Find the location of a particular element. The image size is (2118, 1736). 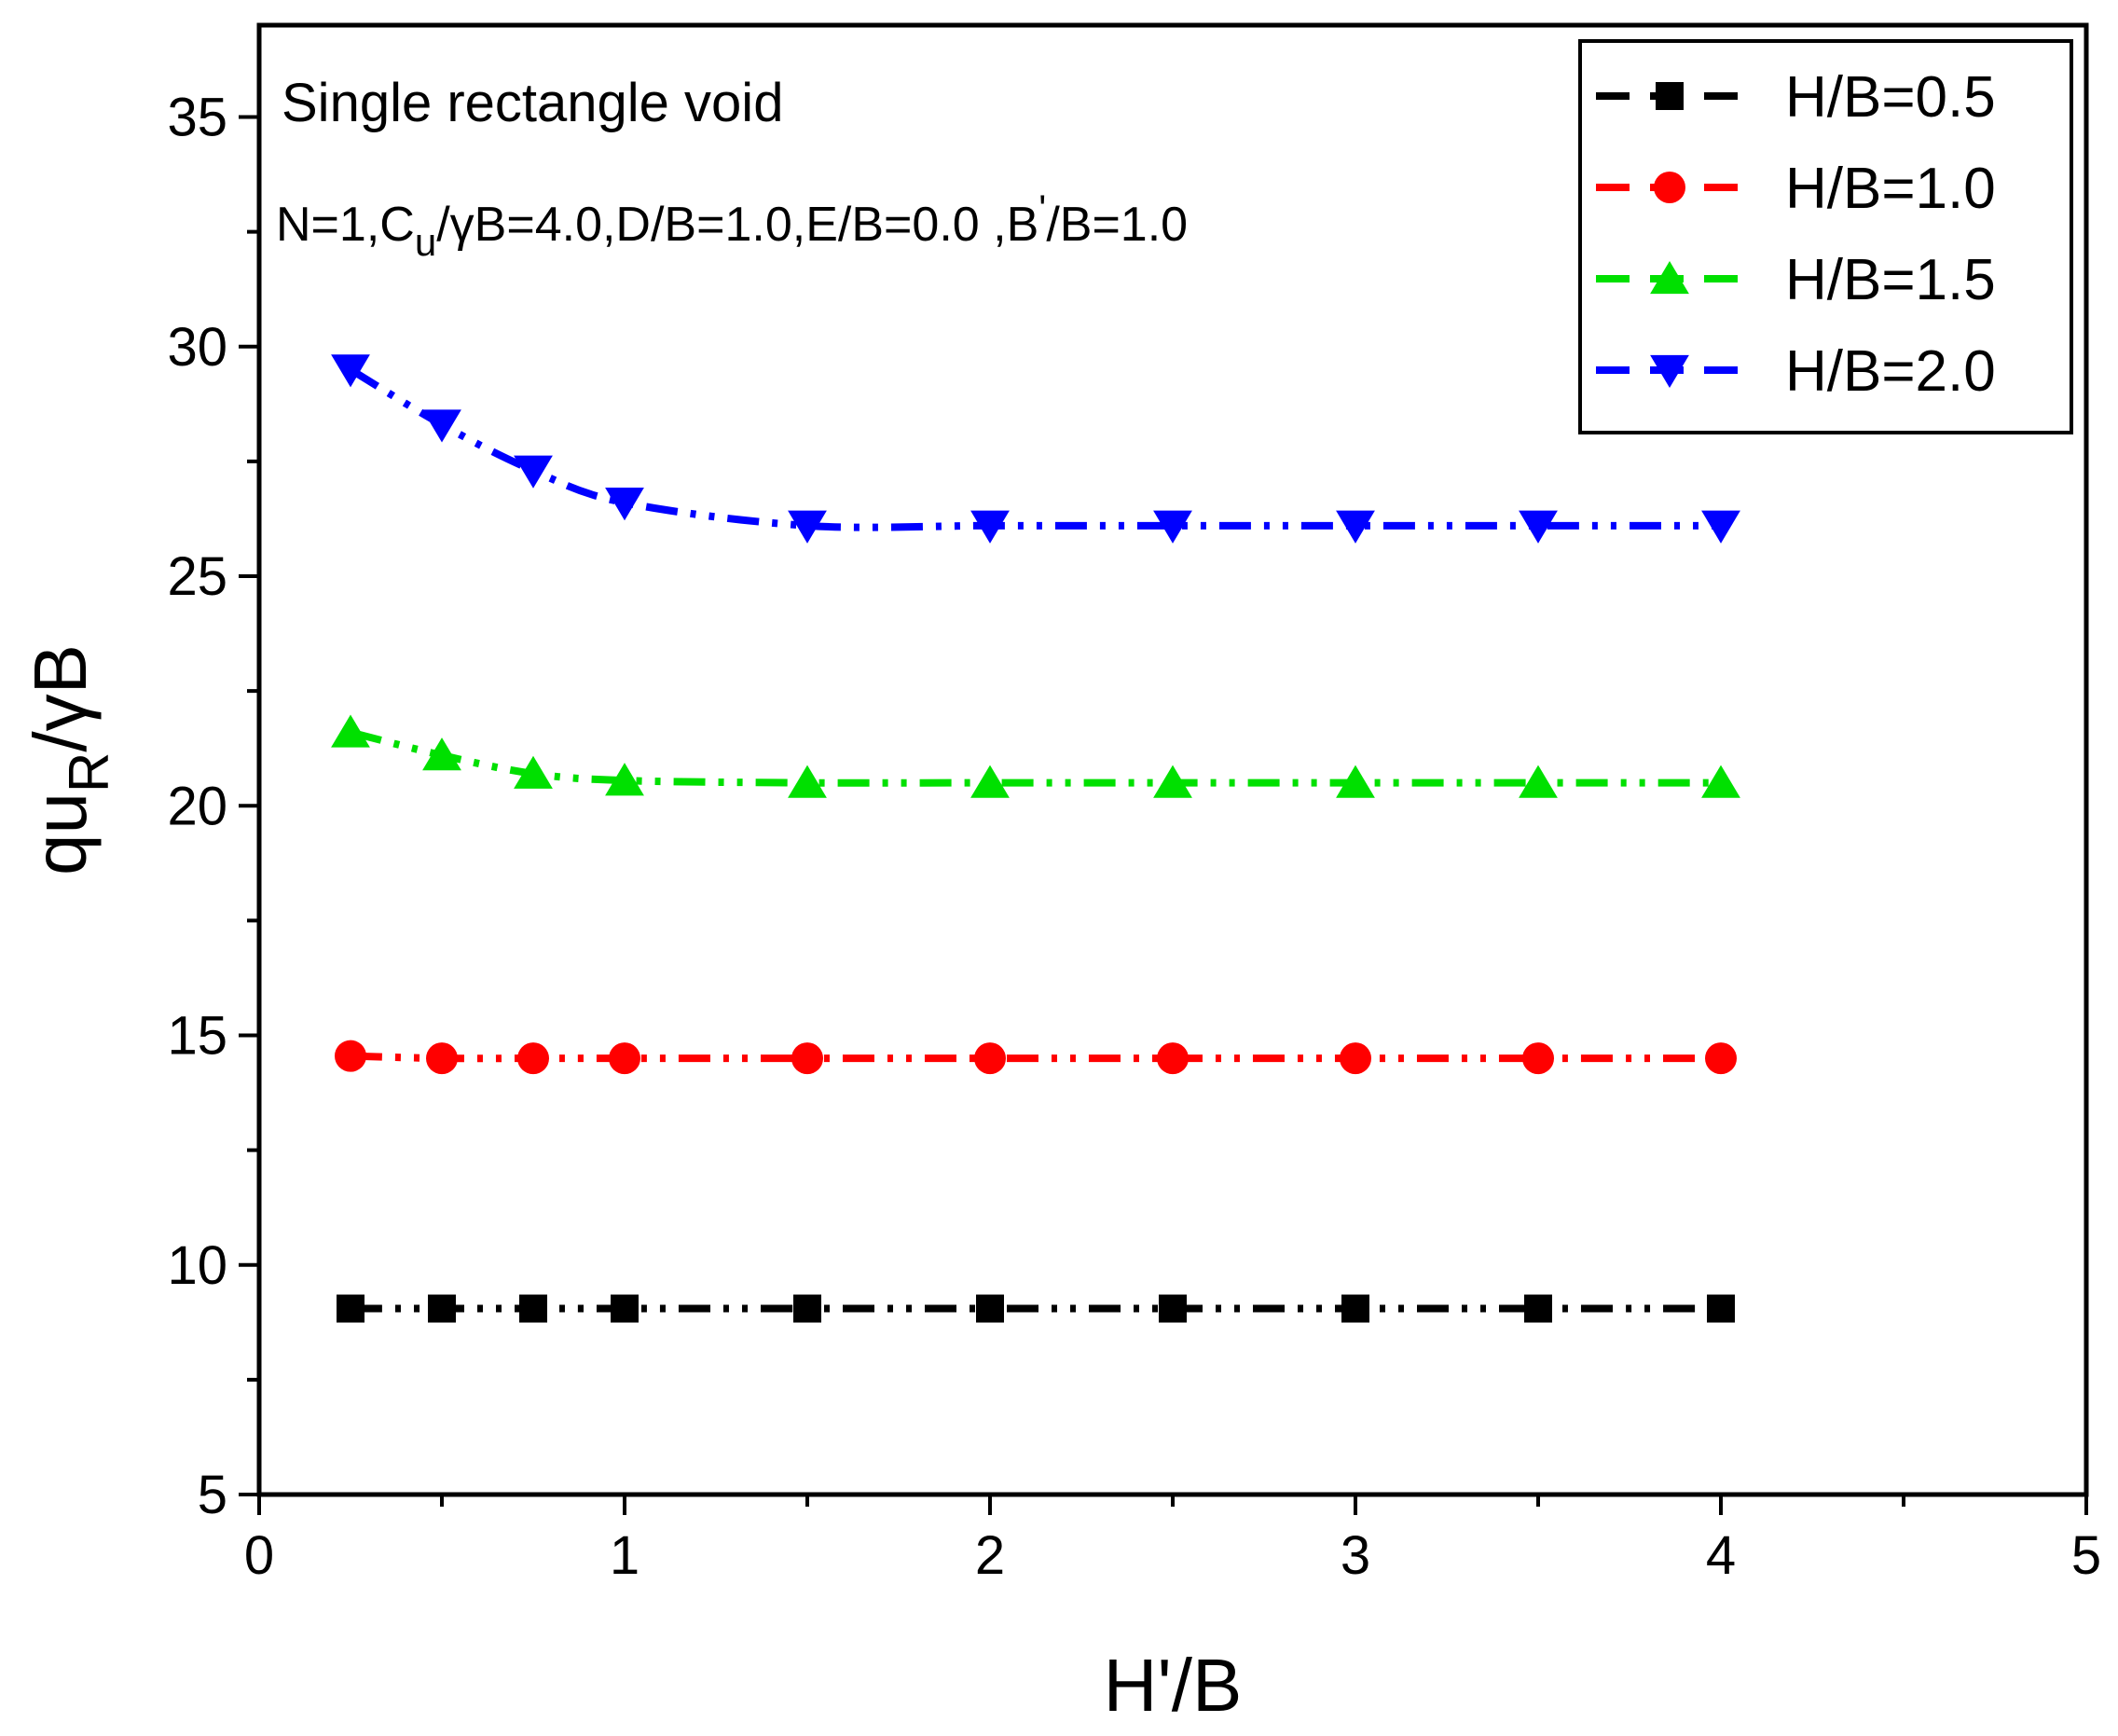

x-axis-title: H'/B is located at coordinates (1173, 1685).